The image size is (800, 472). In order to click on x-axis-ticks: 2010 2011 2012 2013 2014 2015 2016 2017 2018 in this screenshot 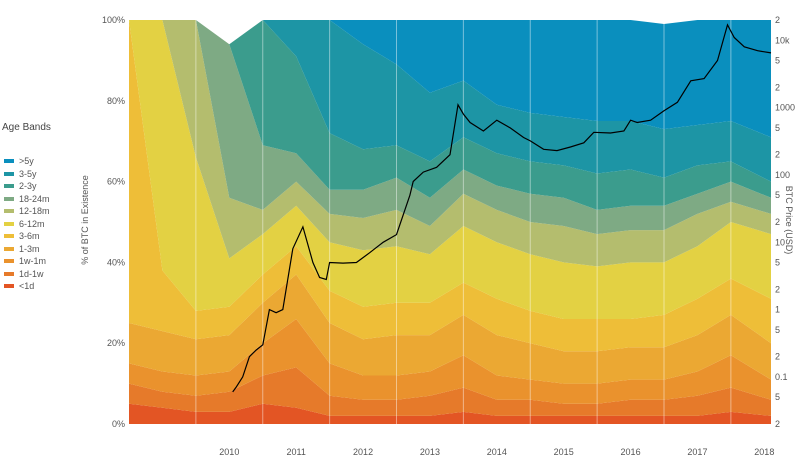, I will do `click(496, 452)`.